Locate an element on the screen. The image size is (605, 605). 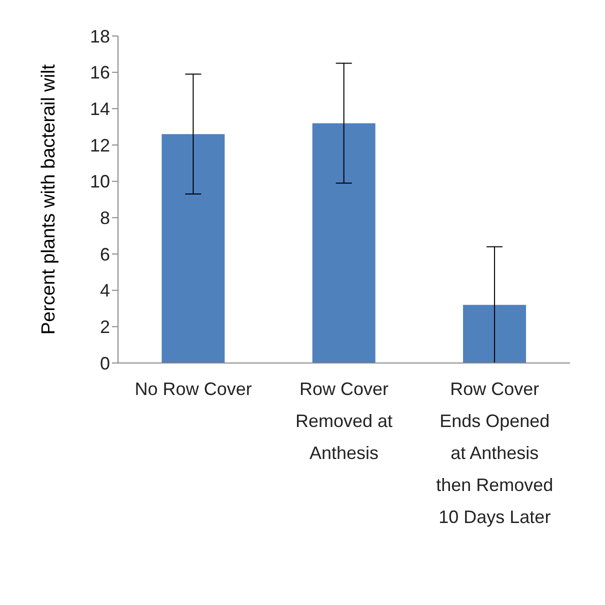
y-tick-label: 2 is located at coordinates (105, 327).